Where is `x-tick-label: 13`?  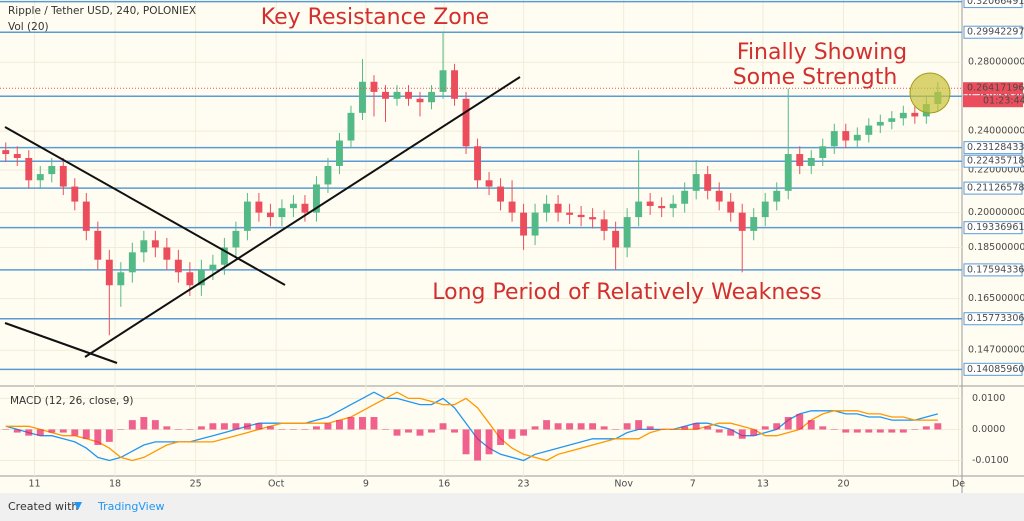
x-tick-label: 13 is located at coordinates (763, 484).